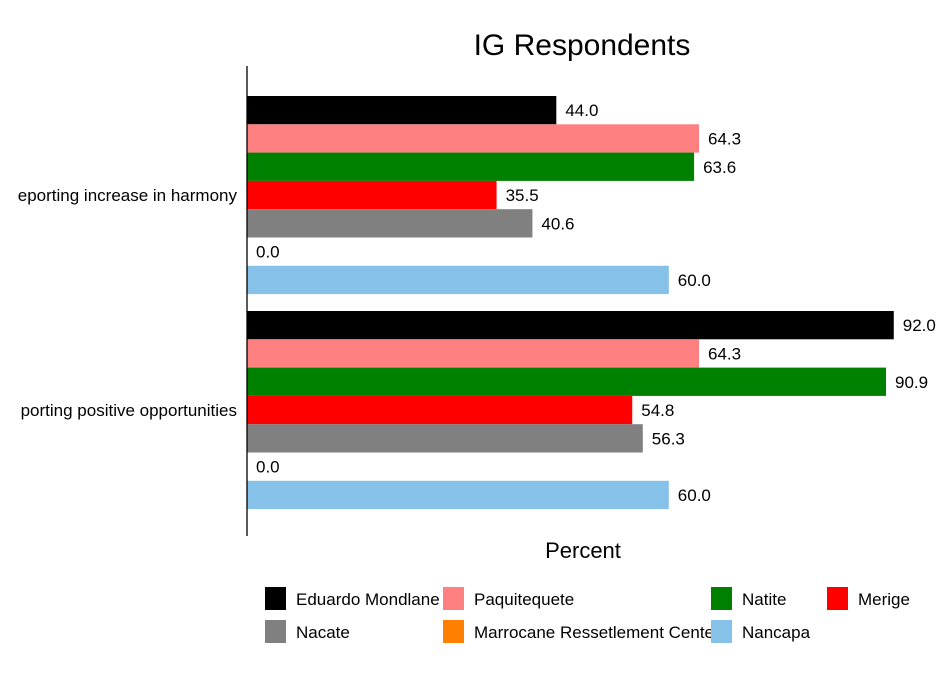  I want to click on data-label: 40.6, so click(557, 223).